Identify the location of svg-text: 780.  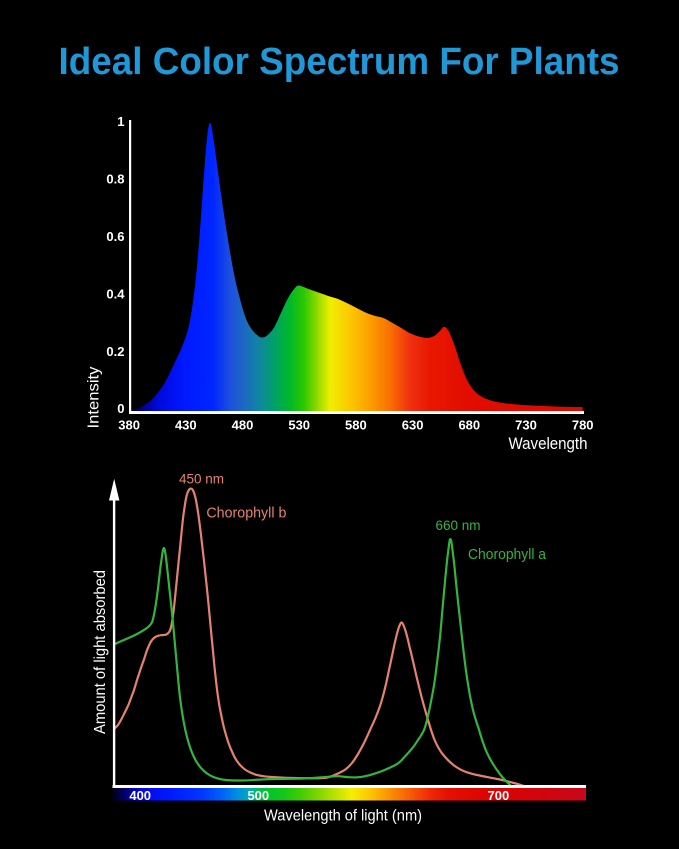
(583, 425).